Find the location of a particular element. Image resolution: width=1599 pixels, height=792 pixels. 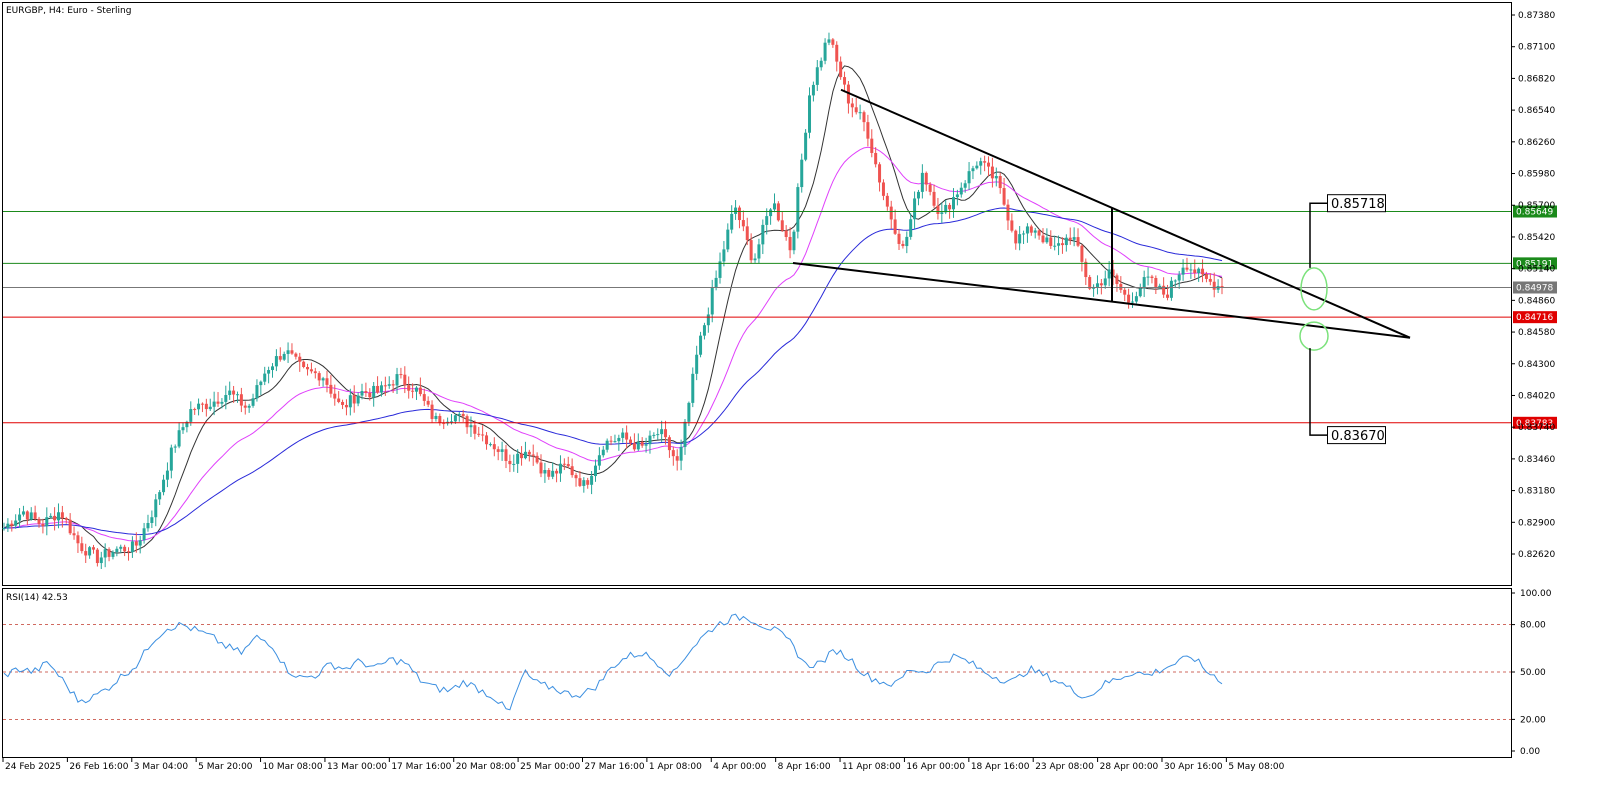

price-tick-label: 0.87100 is located at coordinates (1536, 48).